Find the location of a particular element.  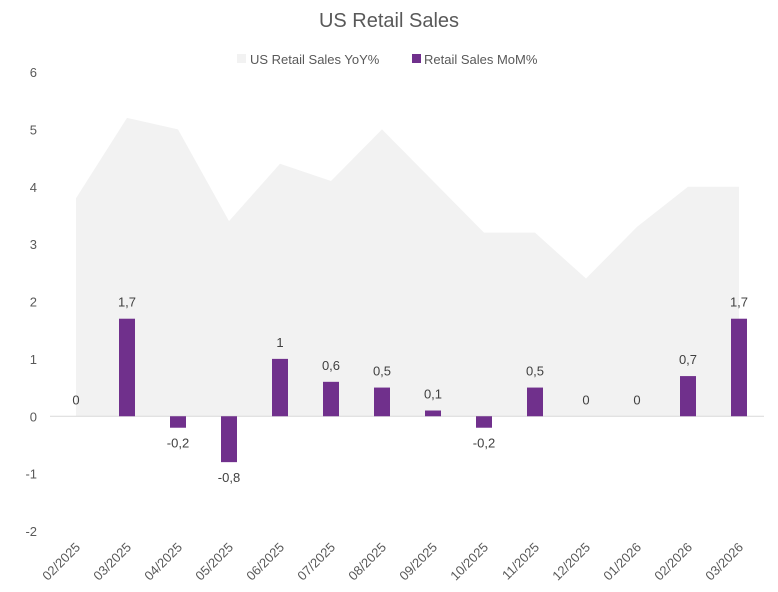

y-tick-label: 3 is located at coordinates (33, 244).